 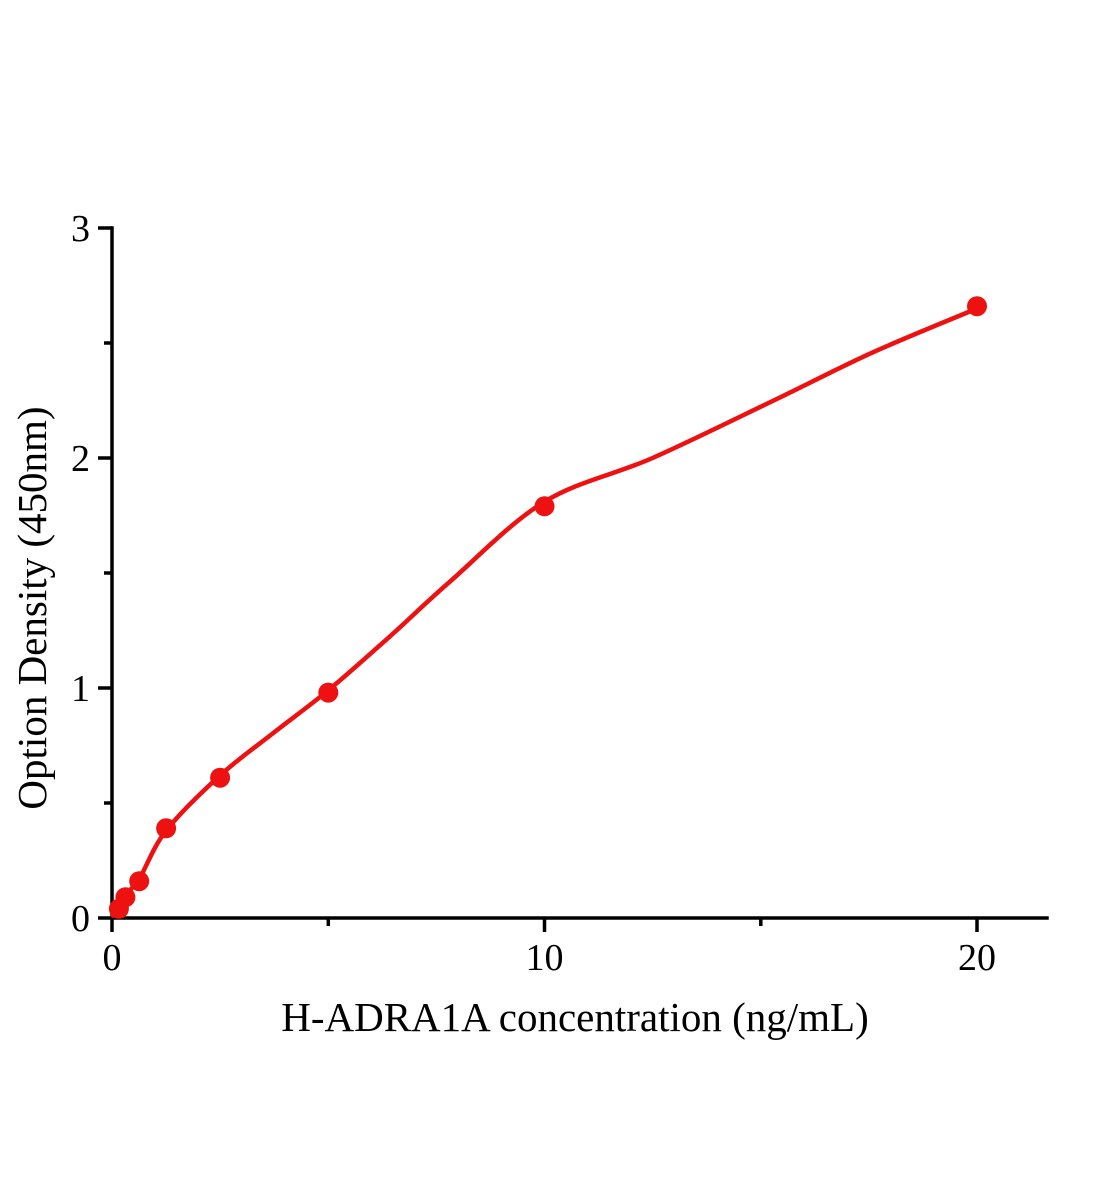 I want to click on x-tick-label: 20, so click(x=977, y=958).